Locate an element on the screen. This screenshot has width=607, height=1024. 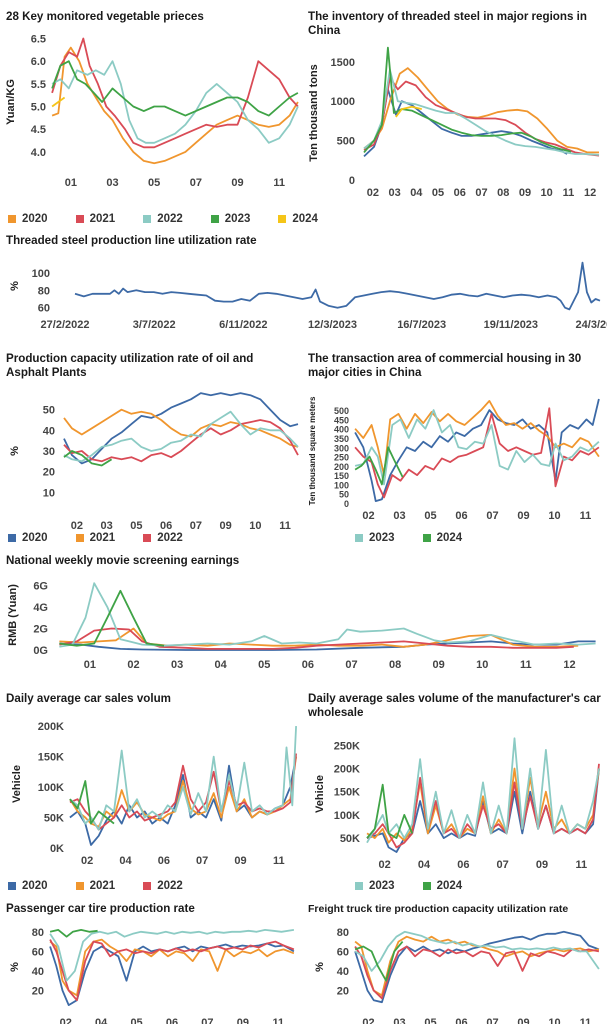
legend-item: 2023 is located at coordinates (375, 886).